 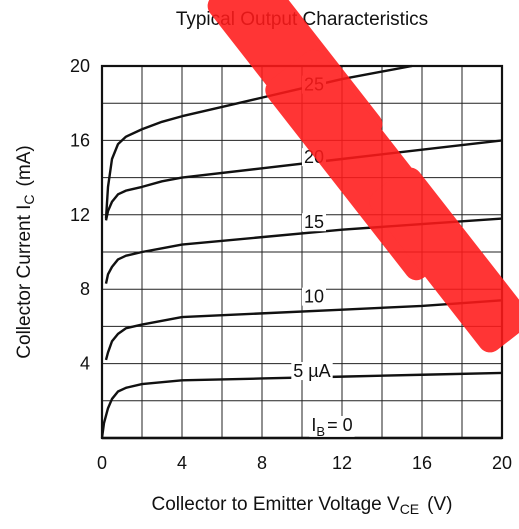 What do you see at coordinates (102, 463) in the screenshot?
I see `x-tick-label: 0` at bounding box center [102, 463].